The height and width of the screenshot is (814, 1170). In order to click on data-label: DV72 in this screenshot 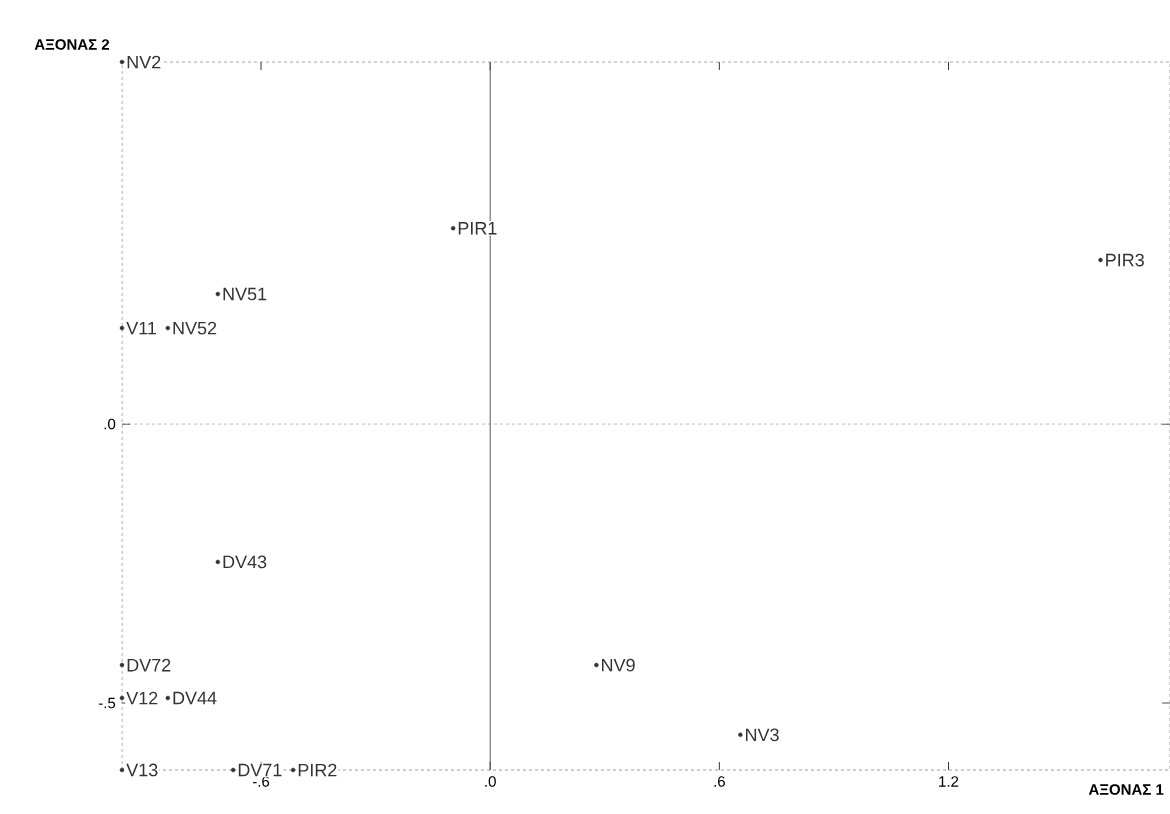, I will do `click(149, 665)`.